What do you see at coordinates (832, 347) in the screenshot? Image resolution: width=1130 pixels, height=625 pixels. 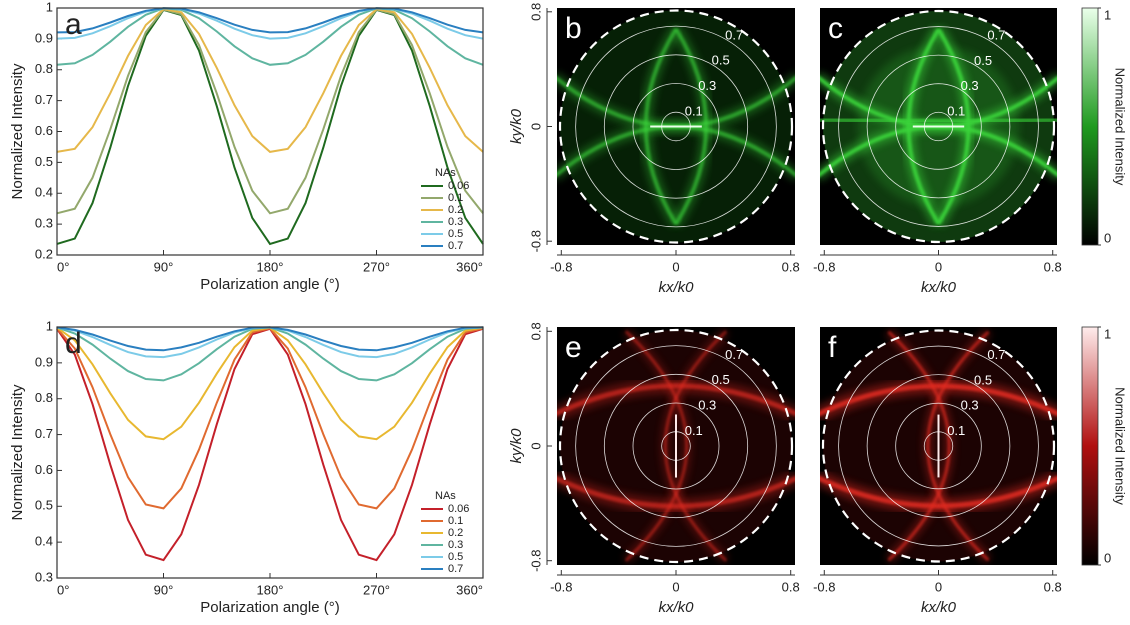 I see `panel-label: f` at bounding box center [832, 347].